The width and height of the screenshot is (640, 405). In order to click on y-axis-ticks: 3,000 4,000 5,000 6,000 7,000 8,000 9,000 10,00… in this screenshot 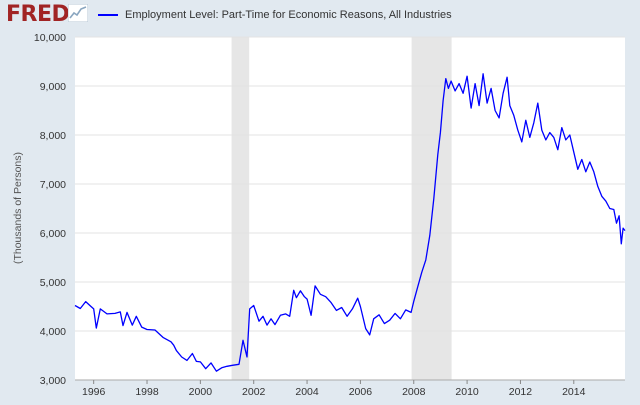, I will do `click(50, 209)`.